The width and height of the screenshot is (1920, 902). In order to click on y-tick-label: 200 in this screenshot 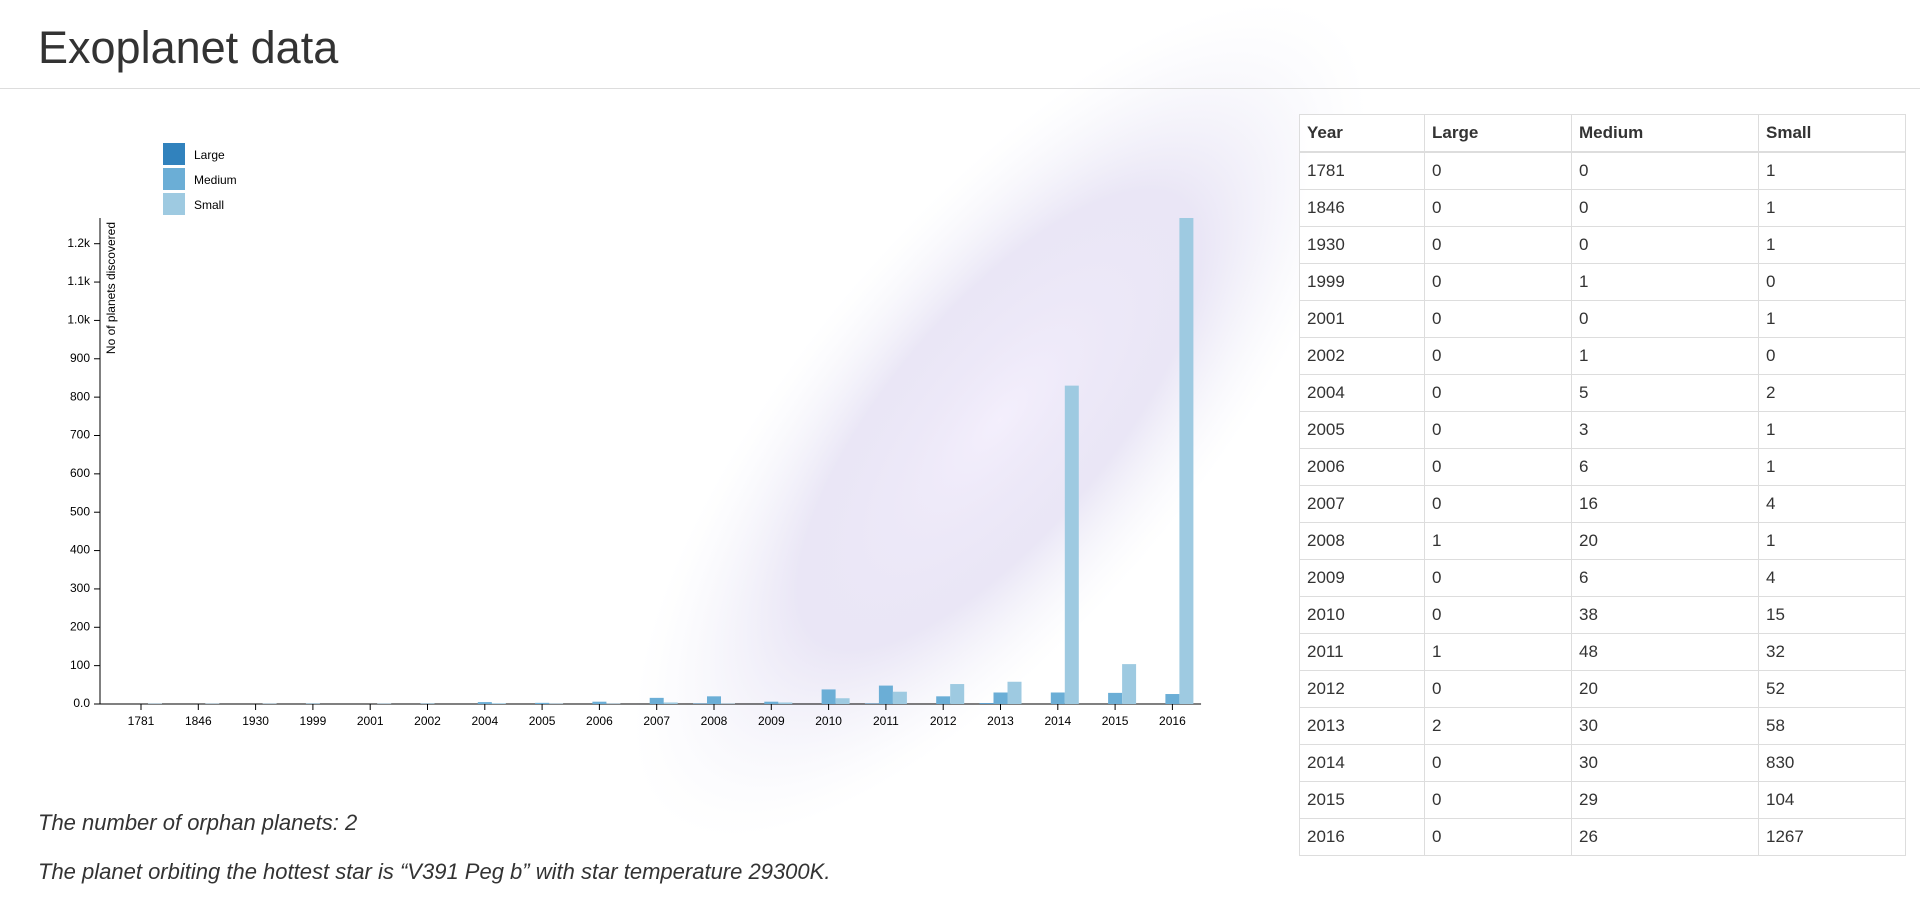, I will do `click(80, 626)`.